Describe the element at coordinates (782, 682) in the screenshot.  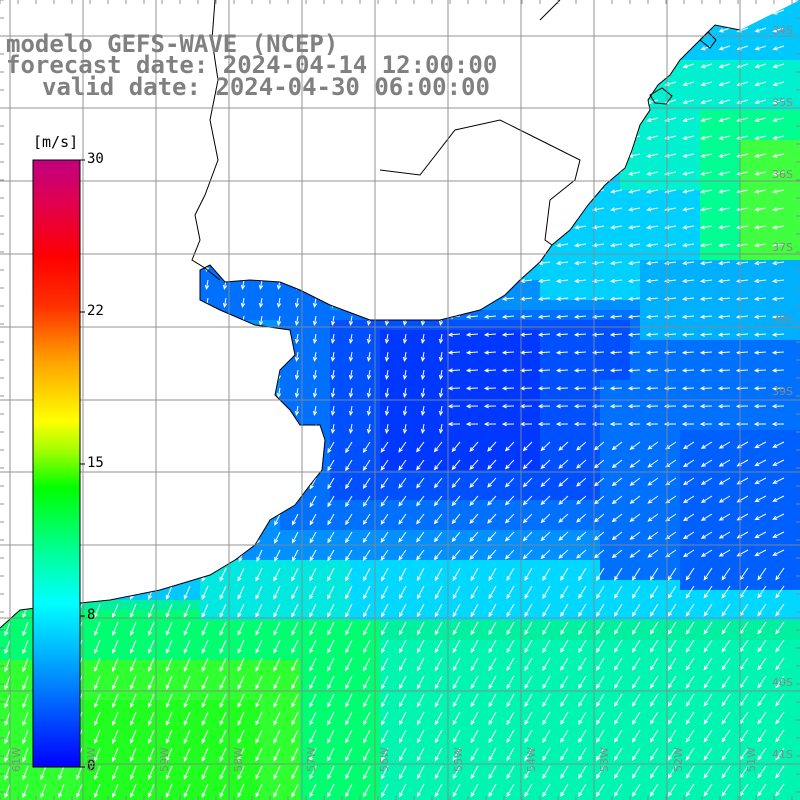
I see `lat-label-40s: 40S` at that location.